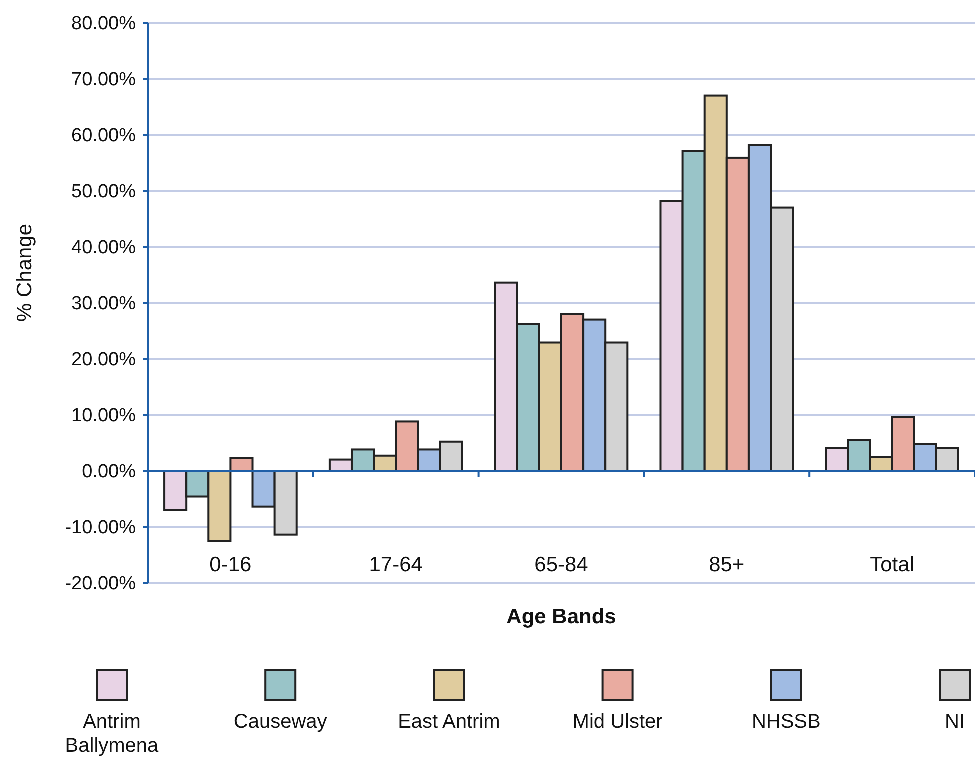  What do you see at coordinates (104, 248) in the screenshot?
I see `y-tick-label: 40.00%` at bounding box center [104, 248].